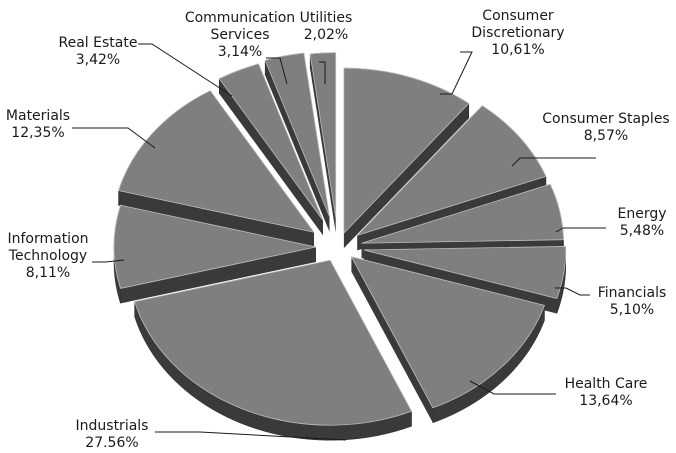 Image resolution: width=676 pixels, height=453 pixels. I want to click on slice-name-label-materials: Materials, so click(38, 116).